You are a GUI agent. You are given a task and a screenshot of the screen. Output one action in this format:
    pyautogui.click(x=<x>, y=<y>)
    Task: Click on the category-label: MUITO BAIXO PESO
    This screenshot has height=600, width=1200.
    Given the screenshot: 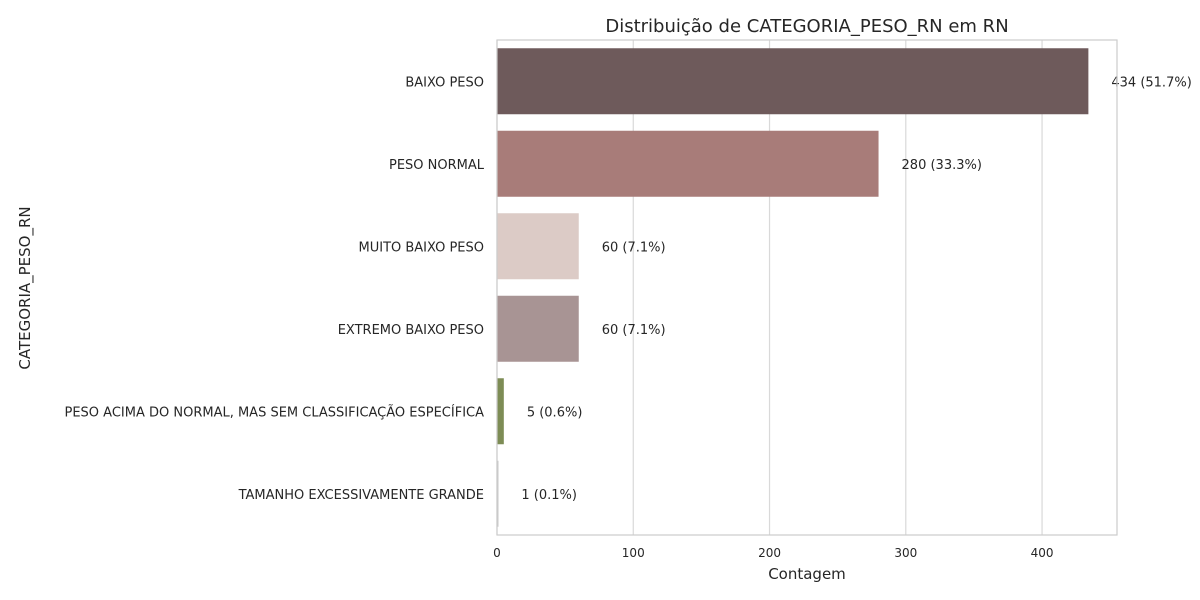 What is the action you would take?
    pyautogui.click(x=422, y=247)
    